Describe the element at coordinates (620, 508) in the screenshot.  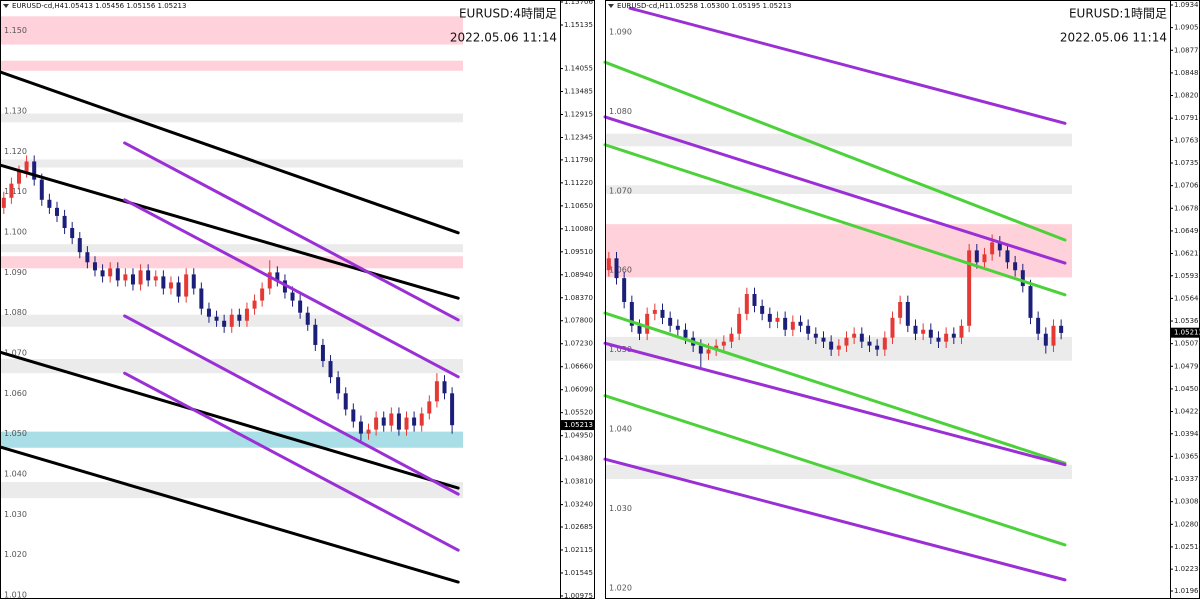
I see `level-label: 1.030` at that location.